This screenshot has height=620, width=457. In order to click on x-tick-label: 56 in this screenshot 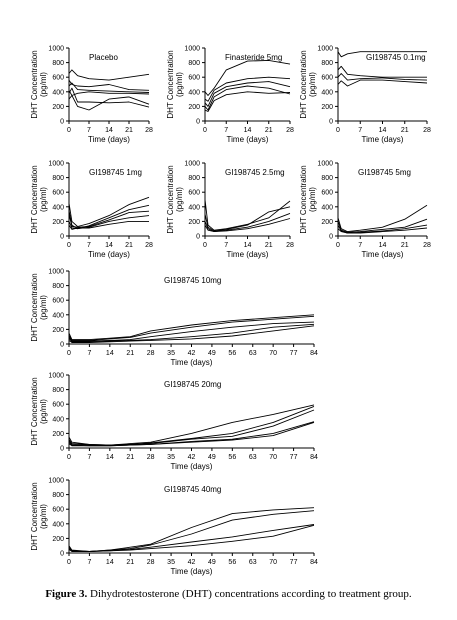, I will do `click(232, 353)`.